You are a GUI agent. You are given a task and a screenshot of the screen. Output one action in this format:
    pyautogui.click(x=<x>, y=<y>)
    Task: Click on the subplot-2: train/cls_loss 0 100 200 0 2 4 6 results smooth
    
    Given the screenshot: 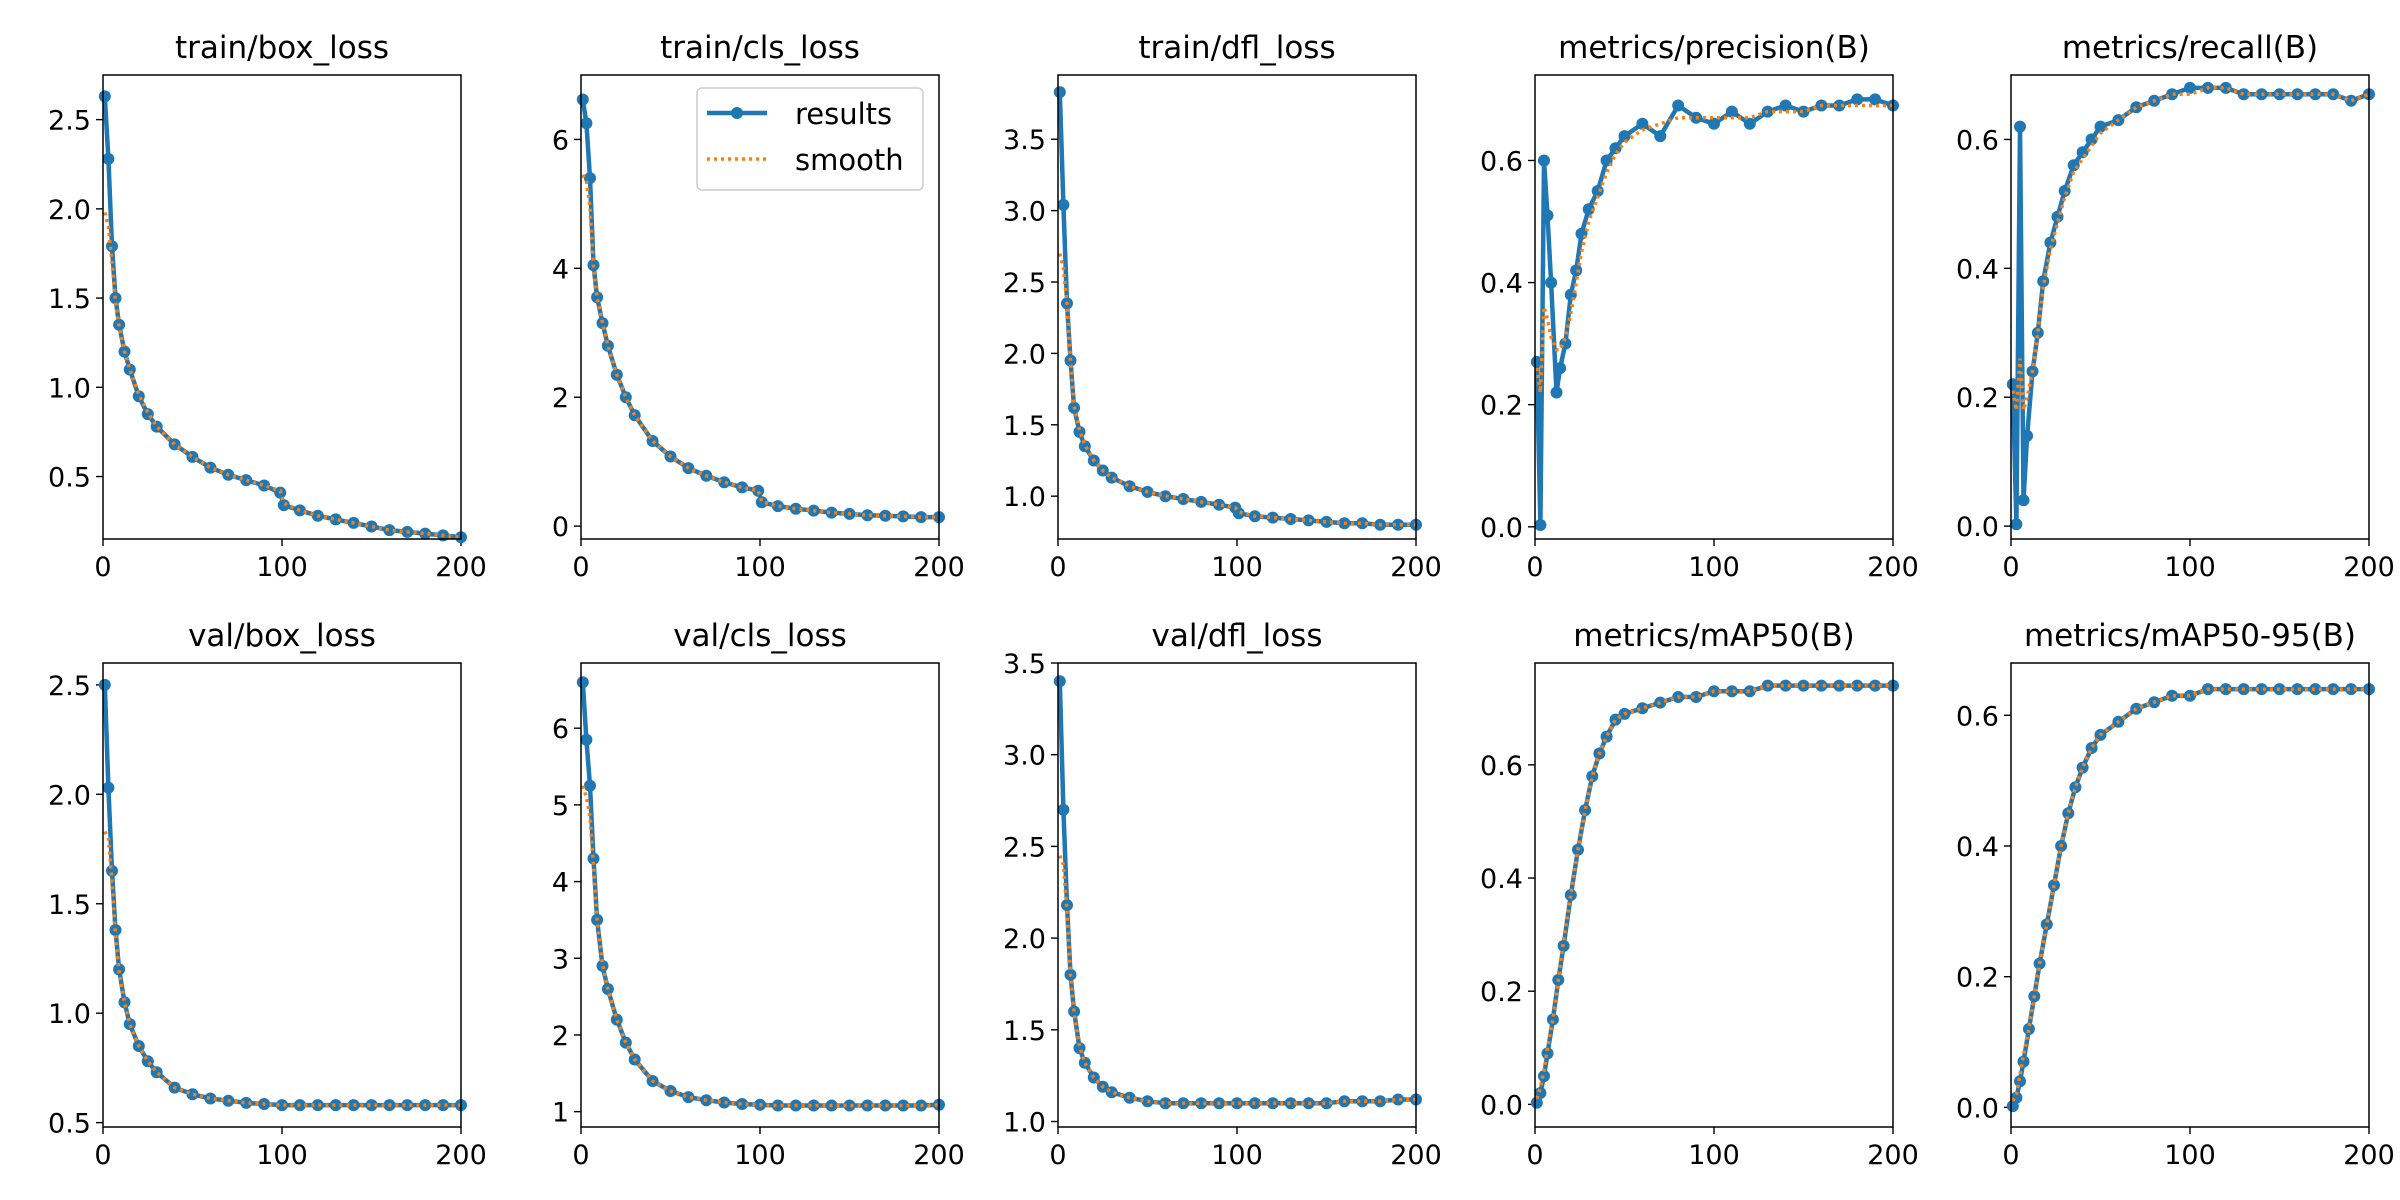 What is the action you would take?
    pyautogui.click(x=758, y=306)
    